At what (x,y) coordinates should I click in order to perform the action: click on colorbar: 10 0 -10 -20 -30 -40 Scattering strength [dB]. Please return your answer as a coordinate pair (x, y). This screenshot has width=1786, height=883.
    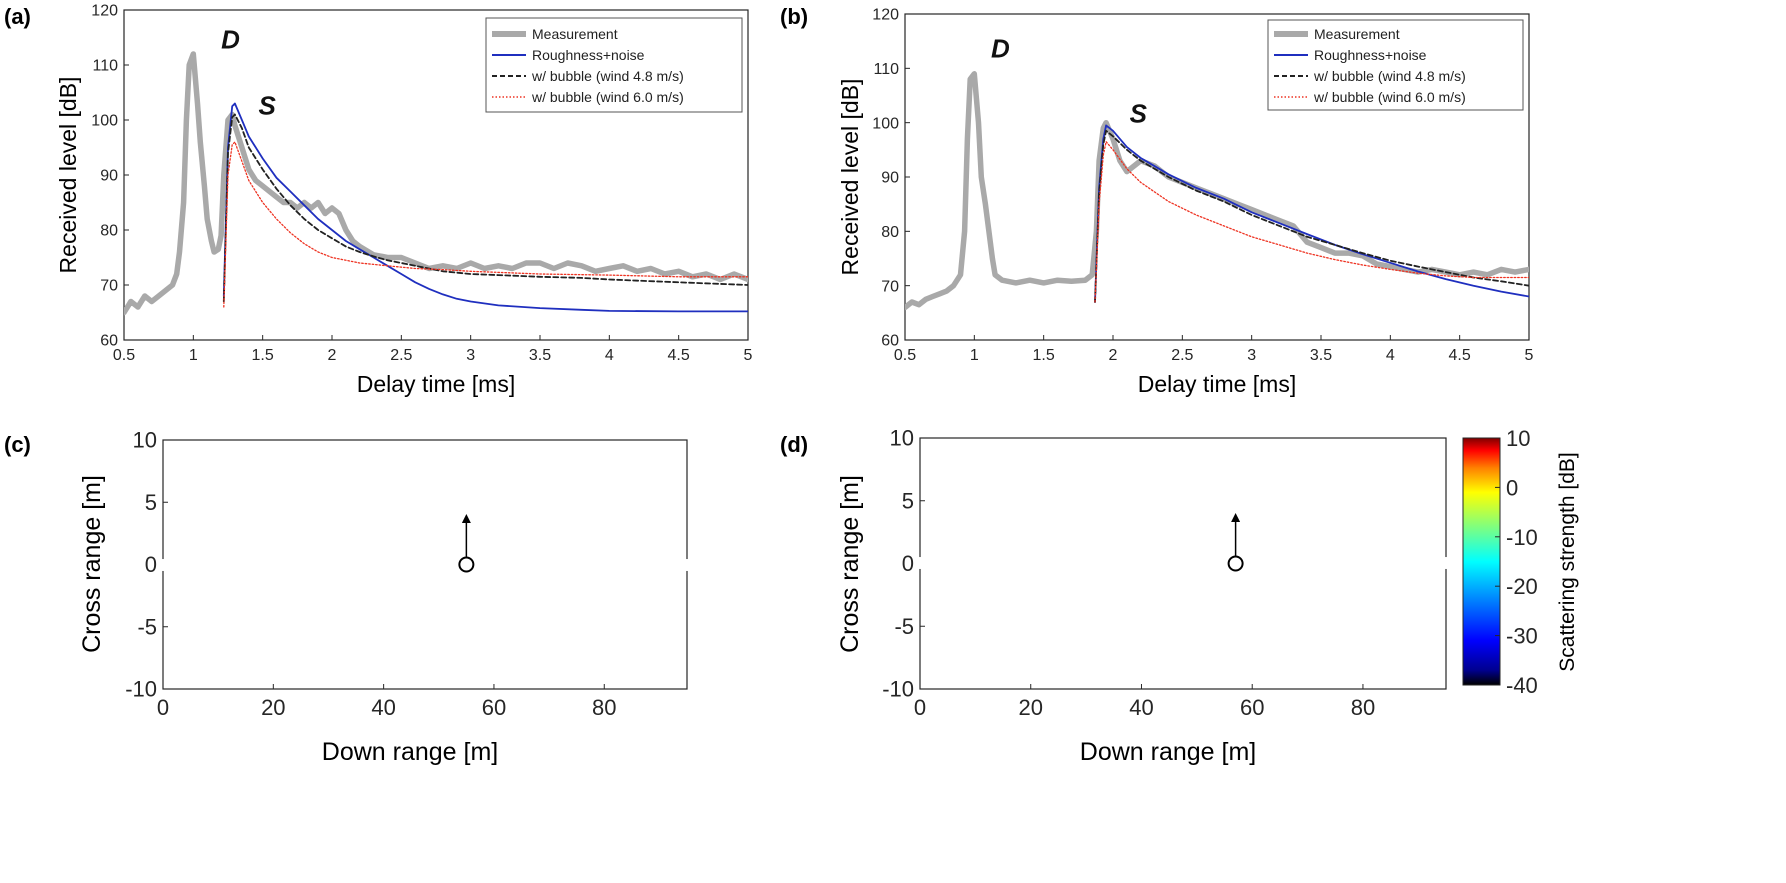
    Looking at the image, I should click on (1520, 562).